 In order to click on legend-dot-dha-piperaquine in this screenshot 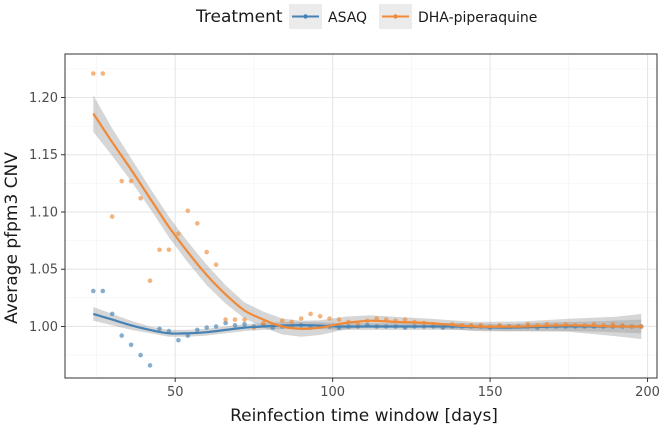, I will do `click(395, 16)`.